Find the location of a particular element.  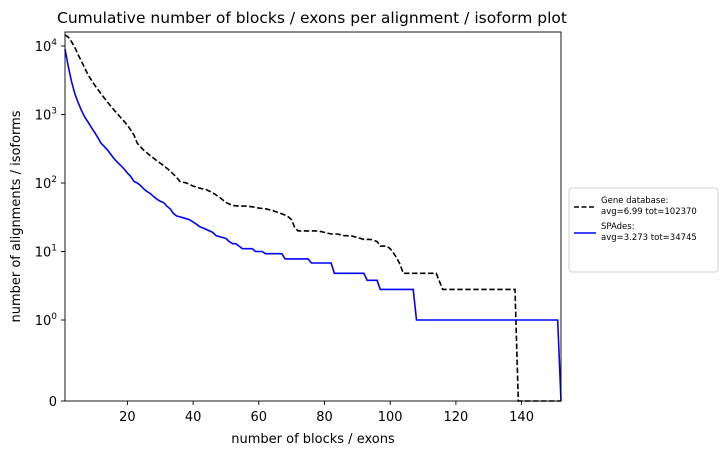

legend-stats-1: avg=3.273 tot=34745 is located at coordinates (649, 238).